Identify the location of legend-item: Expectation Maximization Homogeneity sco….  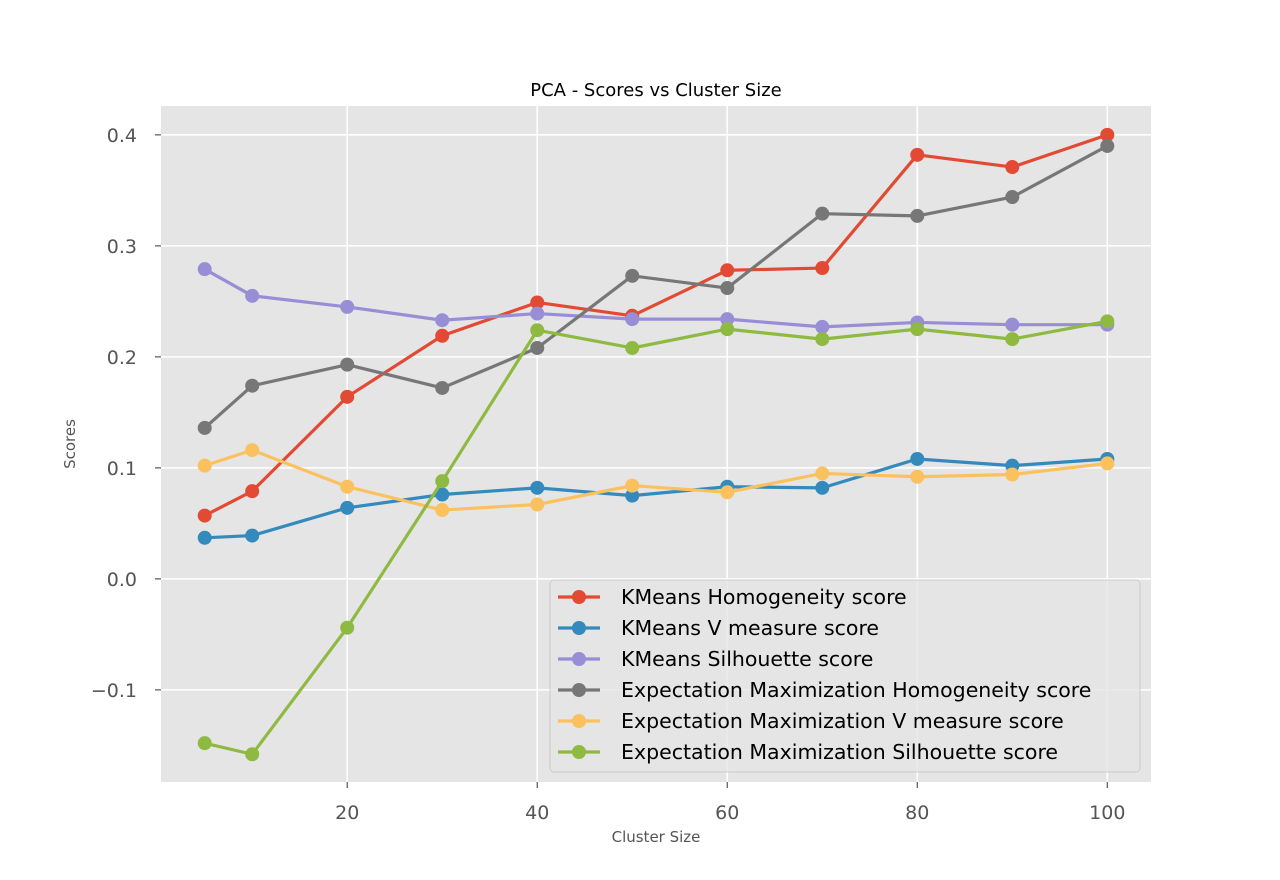
(824, 690).